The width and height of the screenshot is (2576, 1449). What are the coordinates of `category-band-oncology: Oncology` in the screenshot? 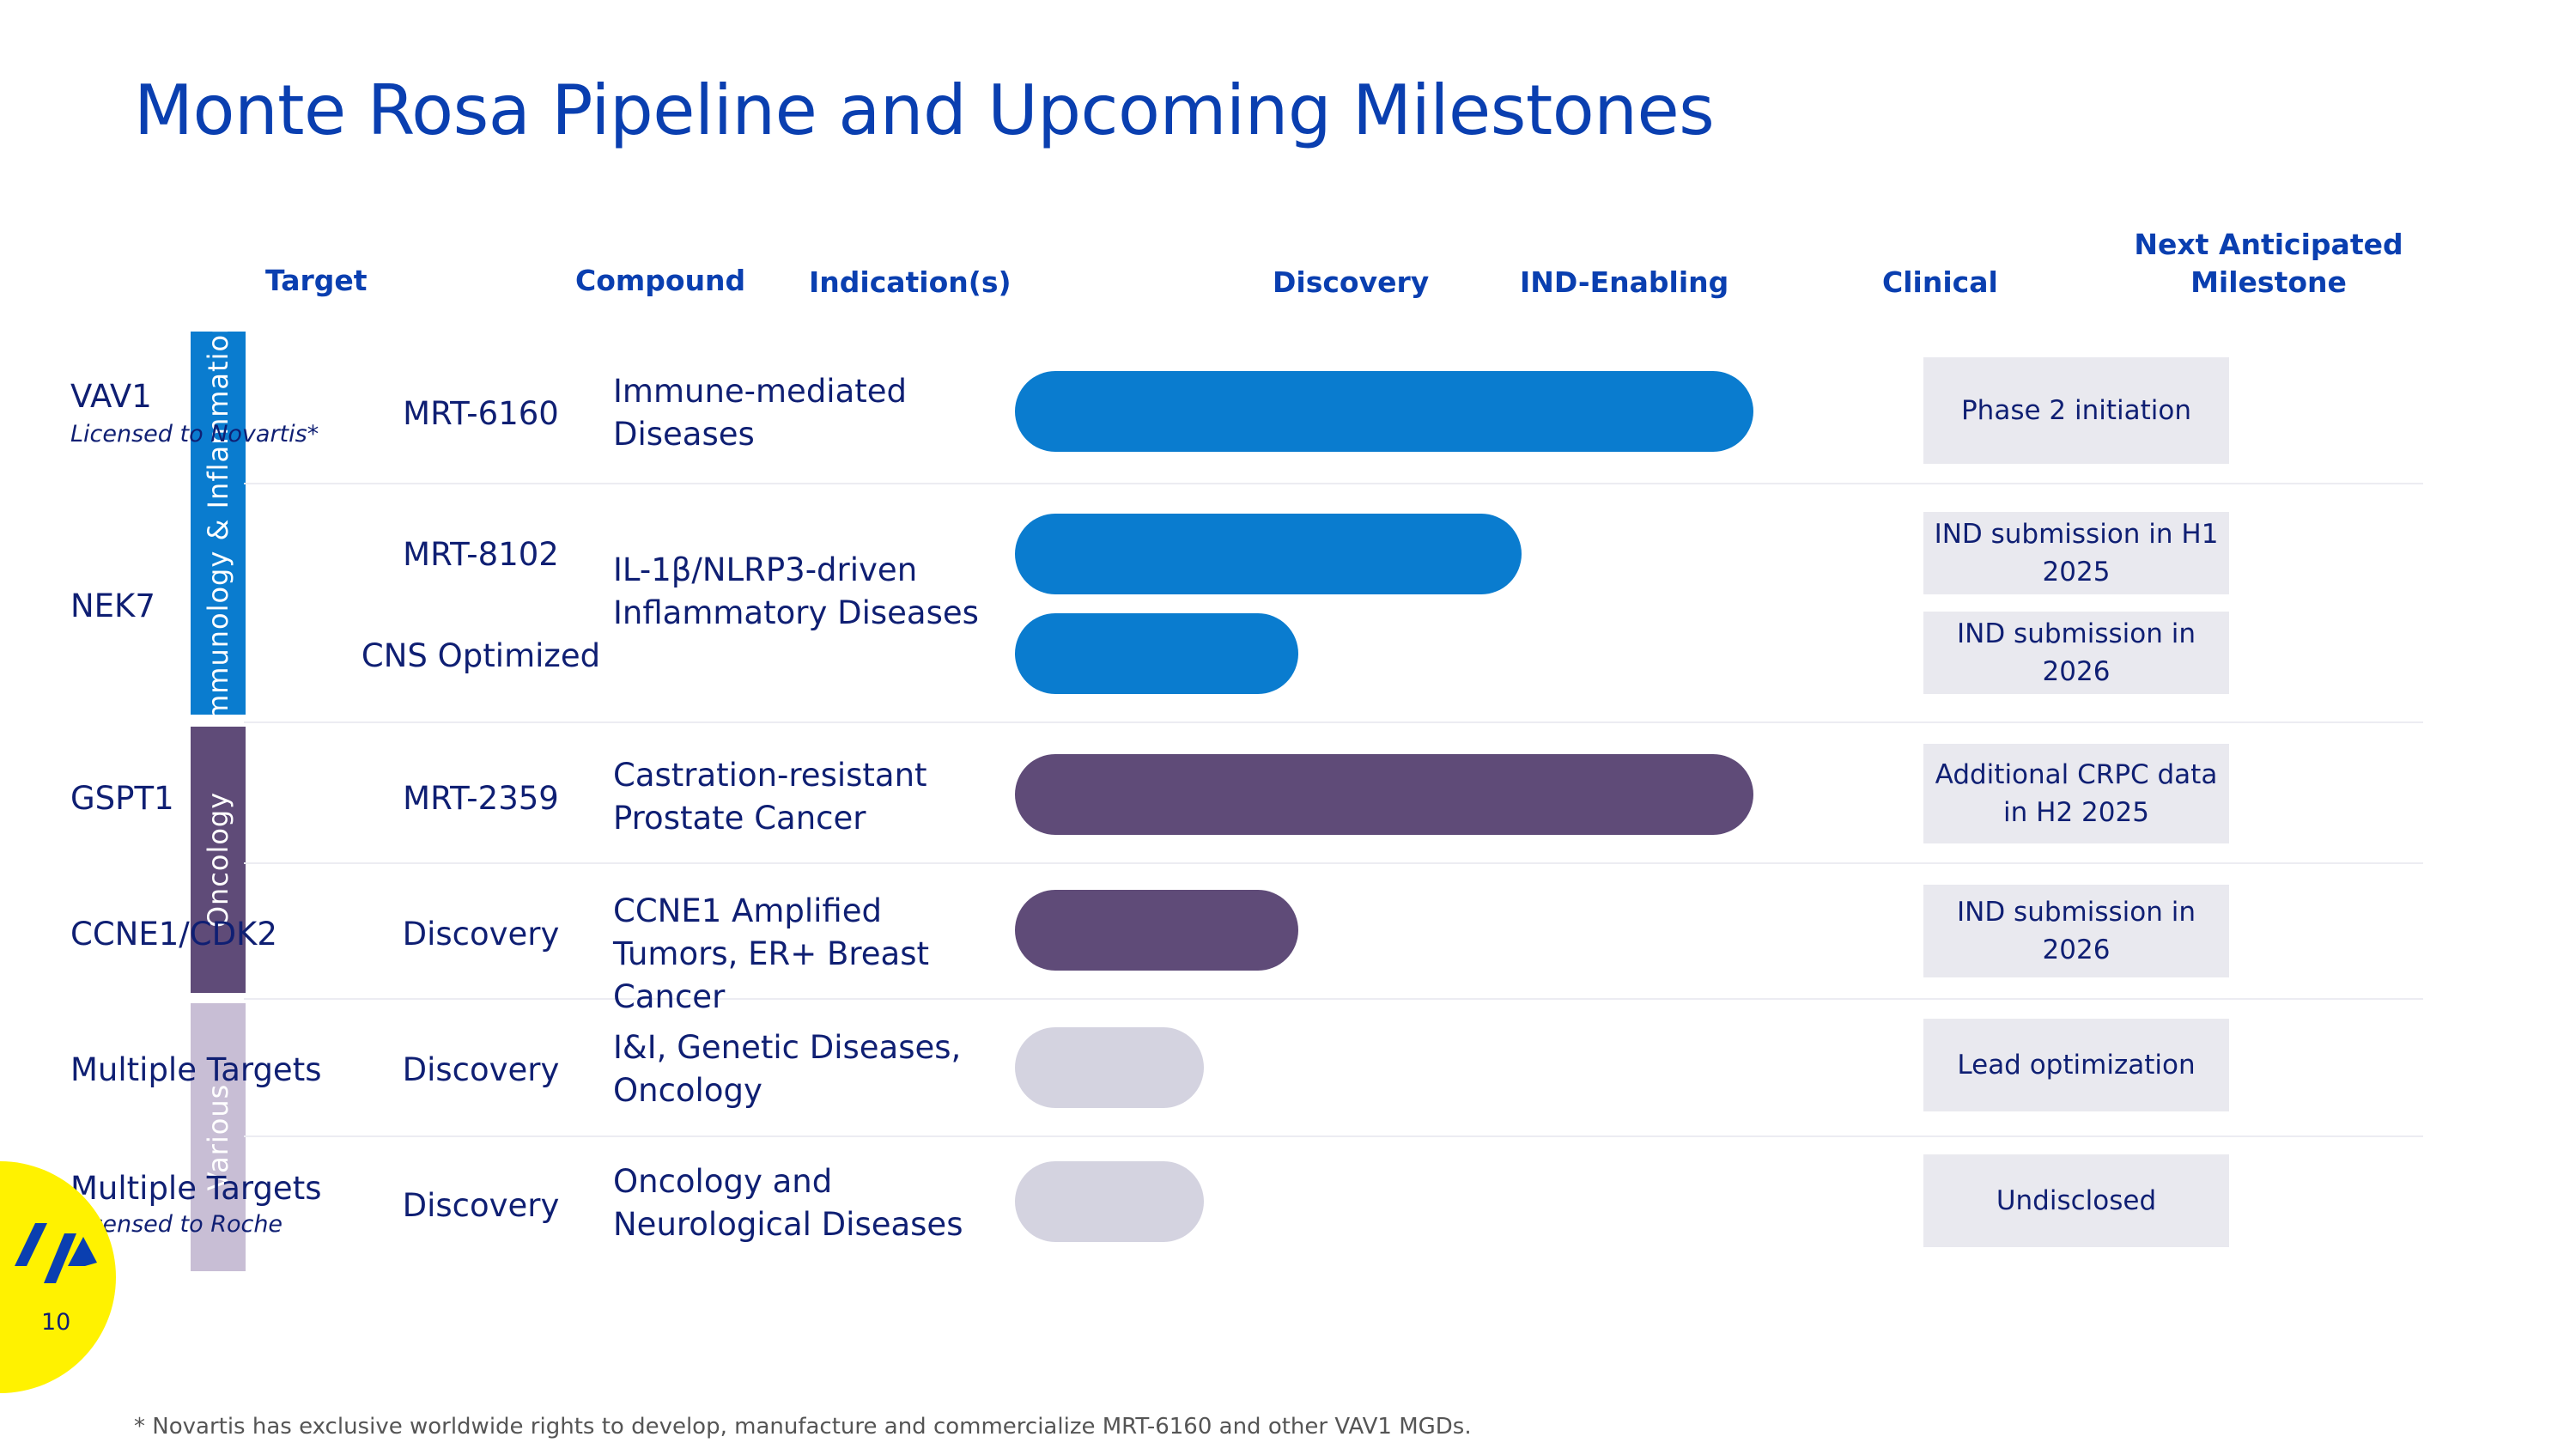 It's located at (218, 860).